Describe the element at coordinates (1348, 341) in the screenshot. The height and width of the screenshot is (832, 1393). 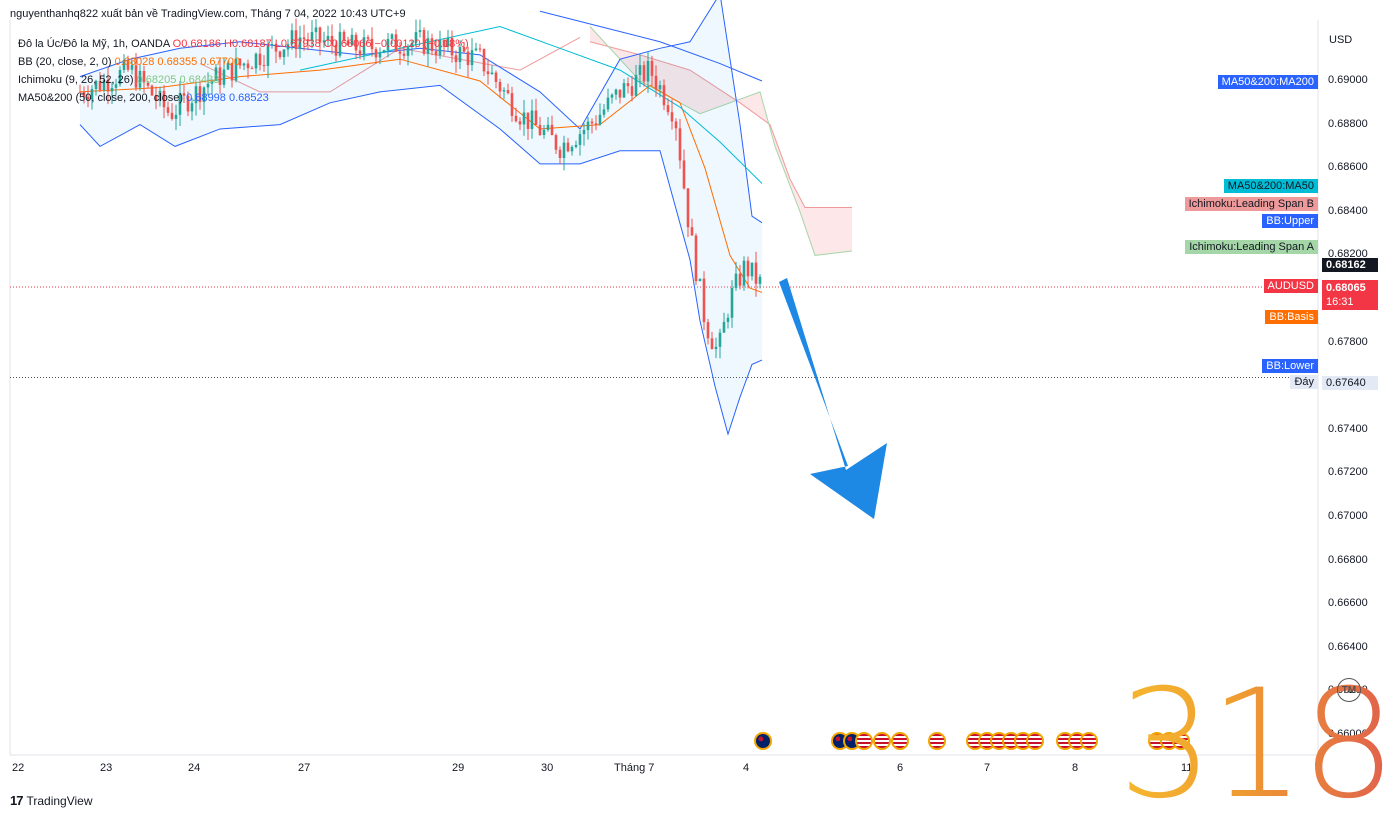
I see `price-tick: 0.67800` at that location.